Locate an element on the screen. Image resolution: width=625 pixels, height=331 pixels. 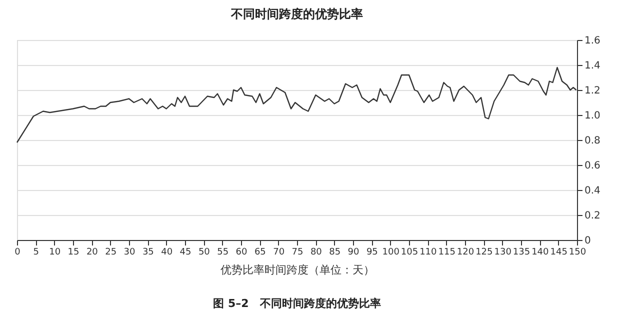
x-tick-label: 130 is located at coordinates (503, 253).